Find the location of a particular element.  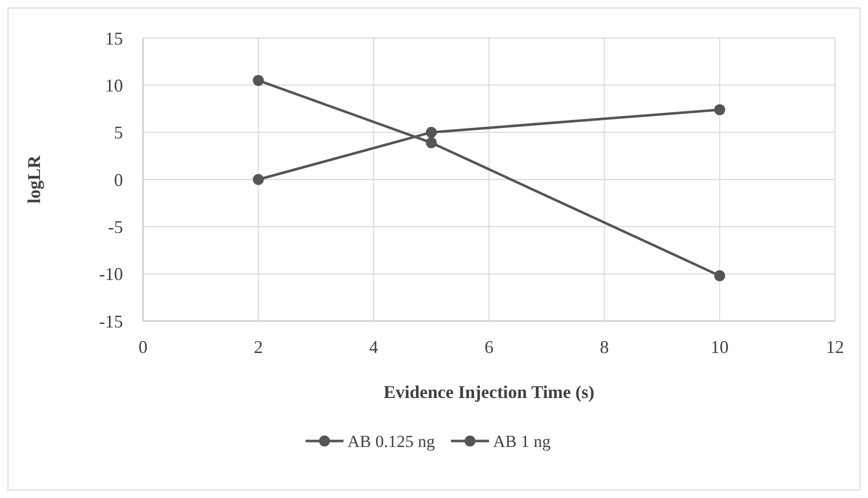

x-tick-label: 0 is located at coordinates (143, 347).